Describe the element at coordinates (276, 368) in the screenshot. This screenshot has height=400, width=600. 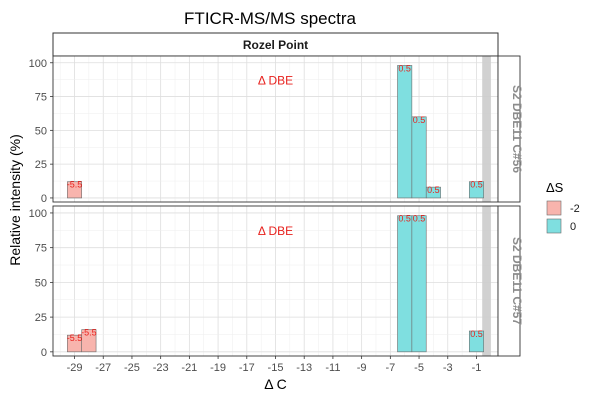
I see `x-tick-label: -15` at that location.